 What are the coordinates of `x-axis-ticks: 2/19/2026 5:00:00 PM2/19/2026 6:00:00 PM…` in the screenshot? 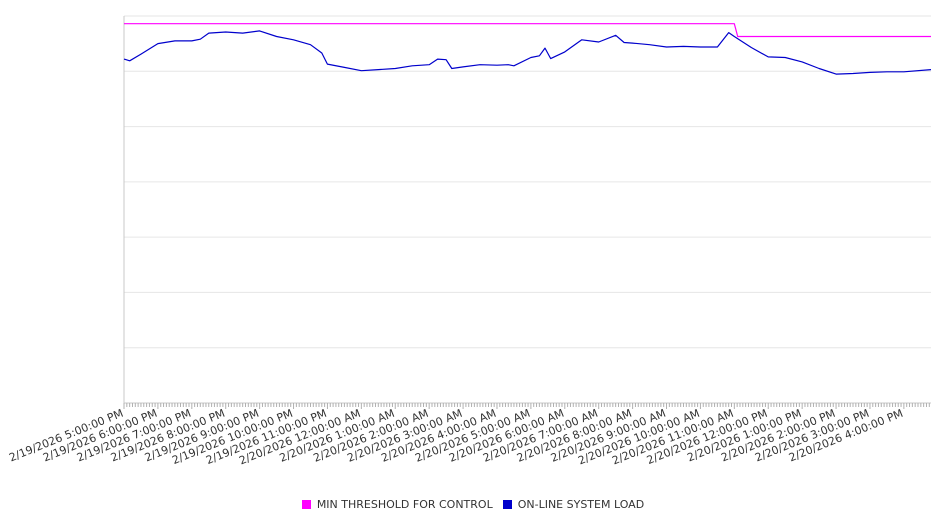 It's located at (468, 435).